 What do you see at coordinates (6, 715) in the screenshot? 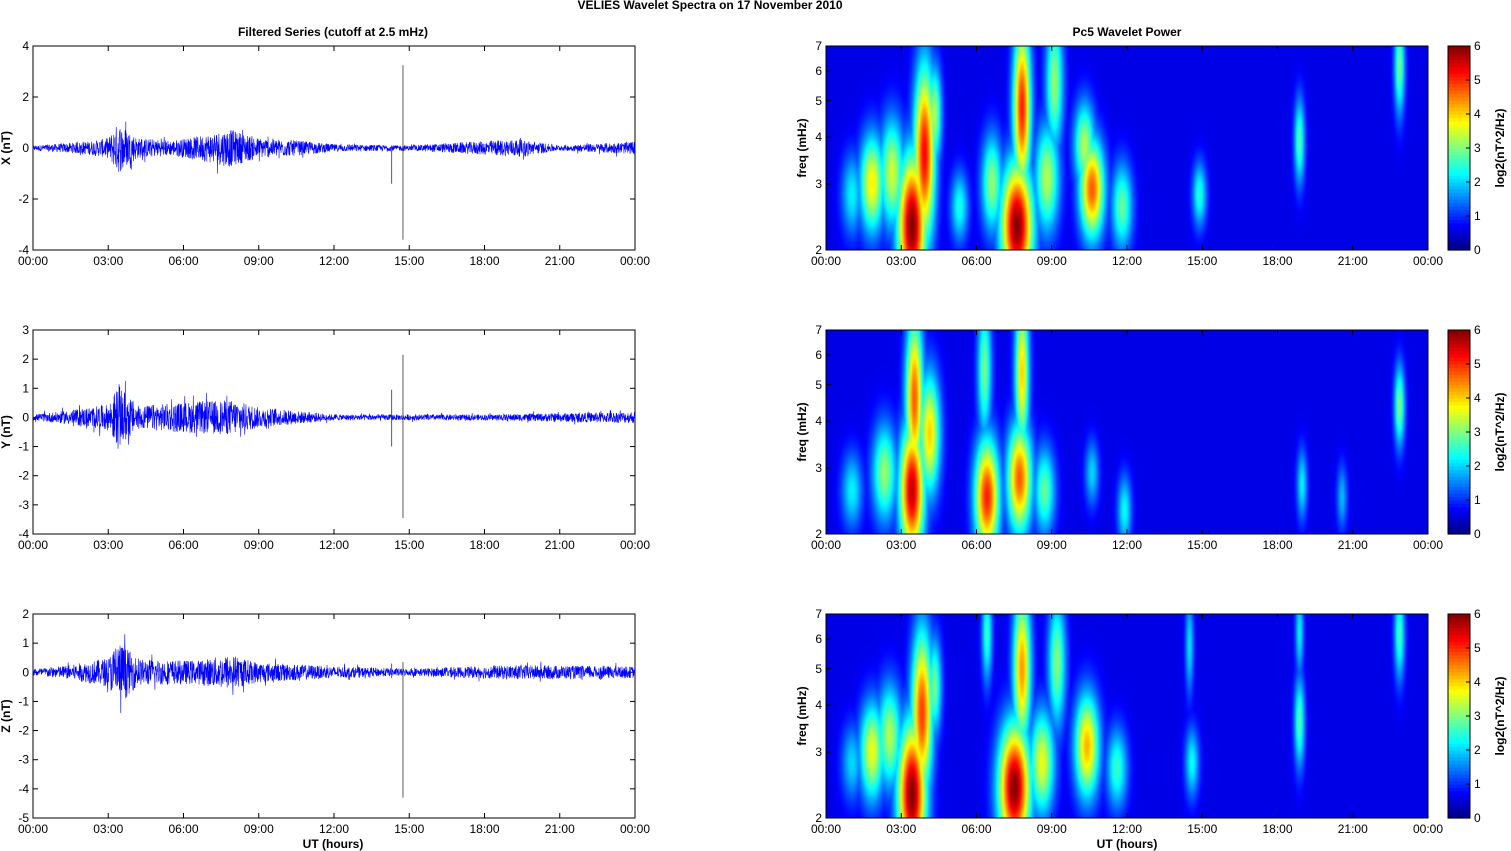
I see `ylabel-z: Z (nT)` at bounding box center [6, 715].